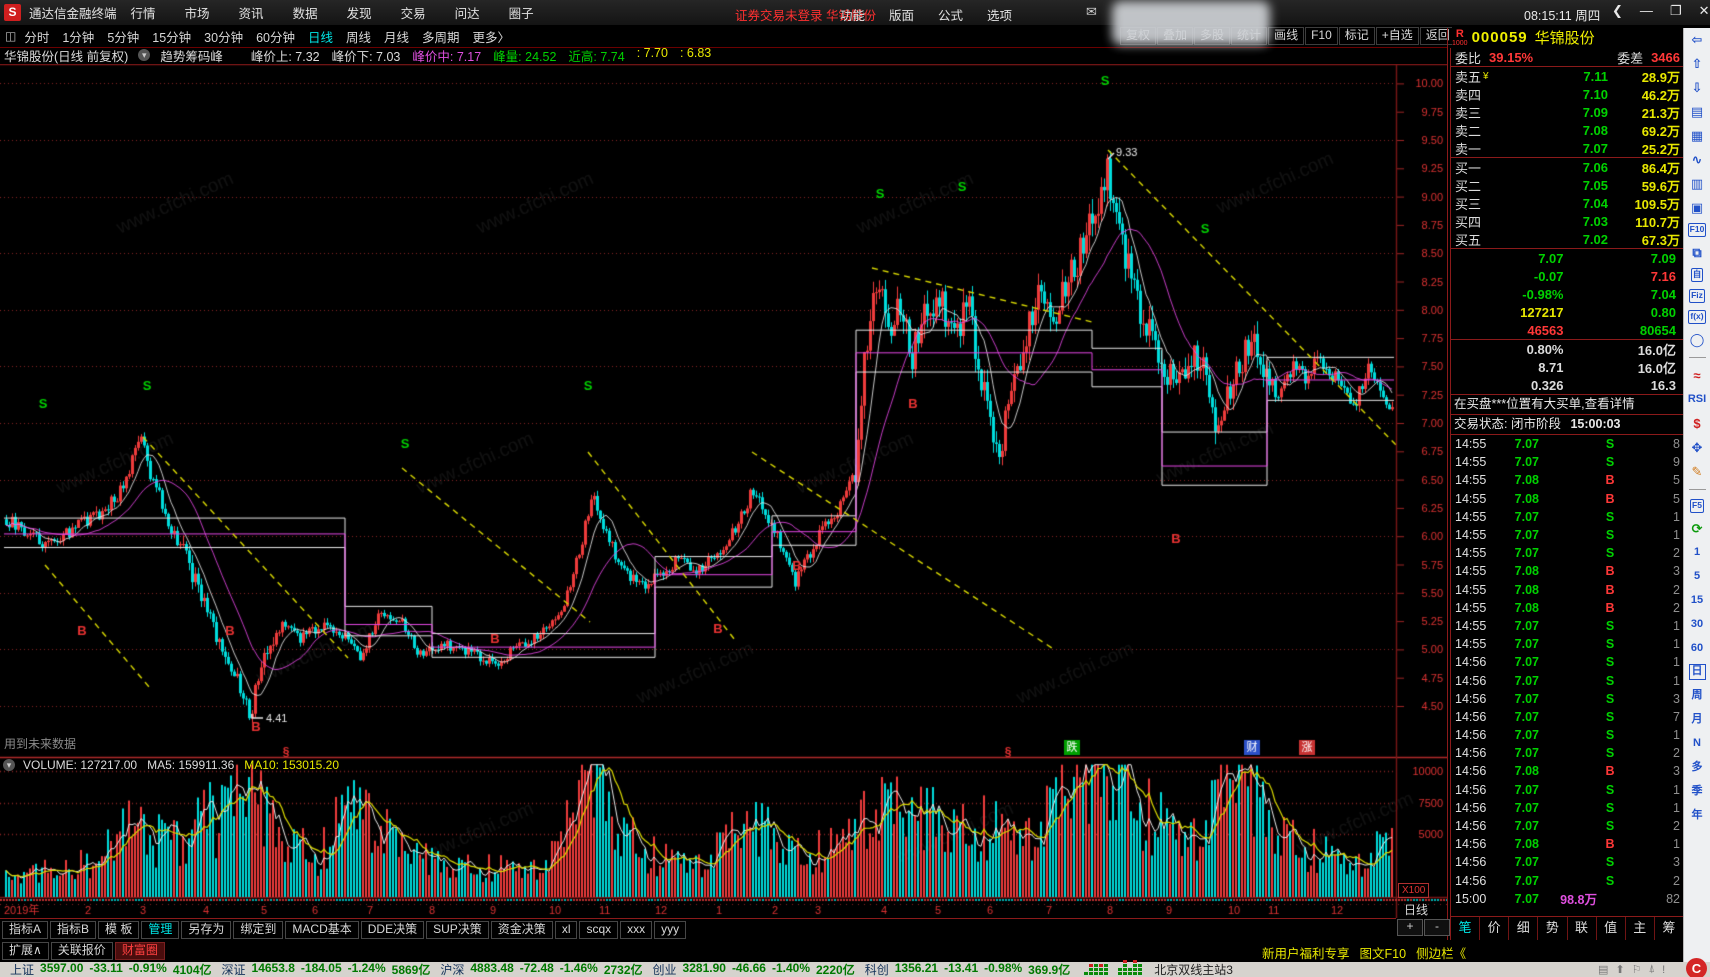  What do you see at coordinates (1636, 970) in the screenshot?
I see `flag-icon: ⚐` at bounding box center [1636, 970].